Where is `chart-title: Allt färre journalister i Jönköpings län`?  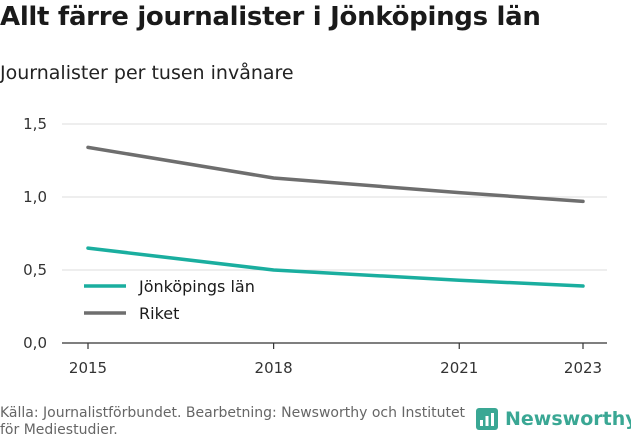
chart-title: Allt färre journalister i Jönköpings län is located at coordinates (270, 17).